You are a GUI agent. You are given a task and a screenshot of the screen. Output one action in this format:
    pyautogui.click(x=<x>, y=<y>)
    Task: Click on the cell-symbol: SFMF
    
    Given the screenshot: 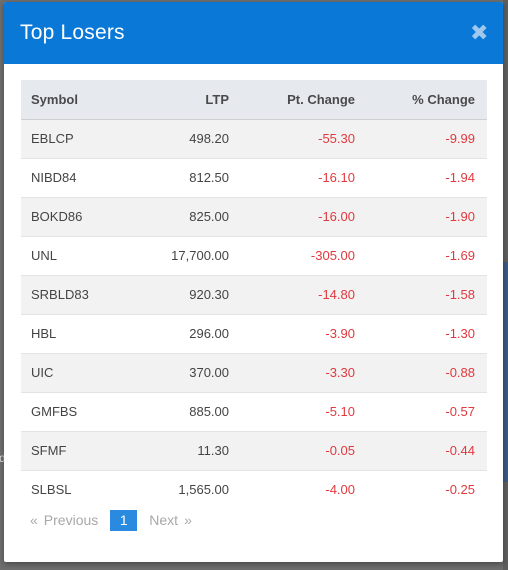 What is the action you would take?
    pyautogui.click(x=49, y=450)
    